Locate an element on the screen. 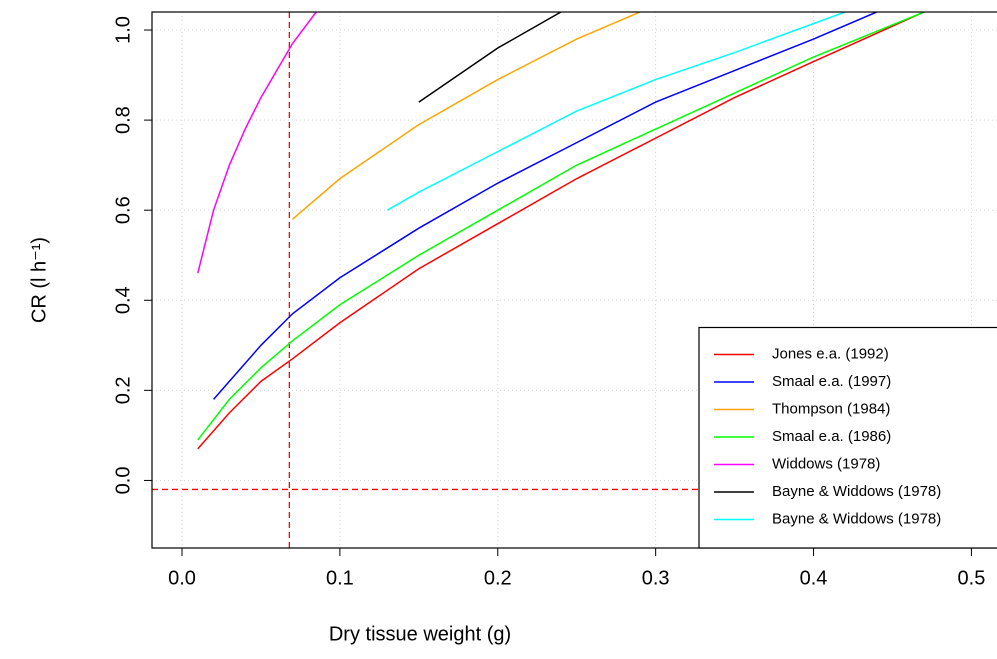 The image size is (997, 659). y-tick-label: 0.8 is located at coordinates (123, 120).